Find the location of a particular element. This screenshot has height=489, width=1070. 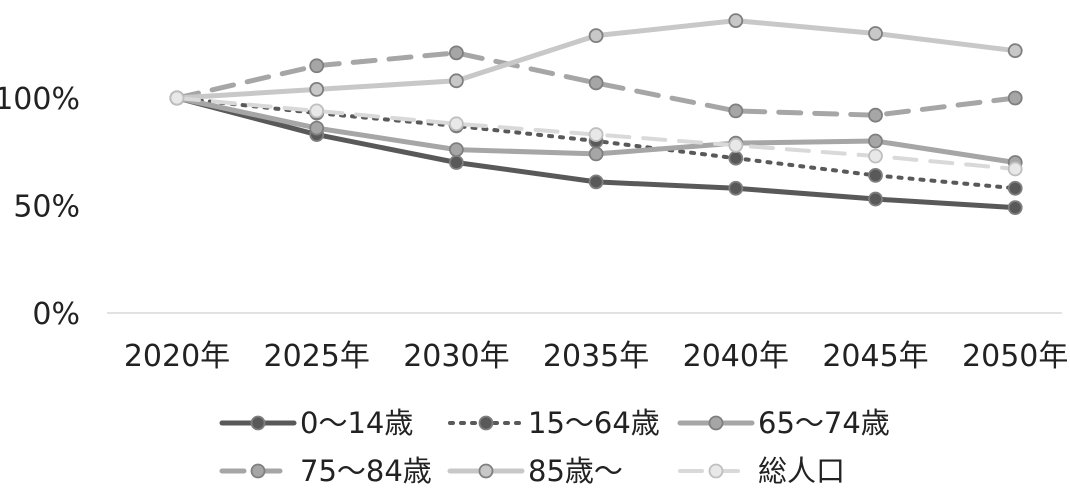

y-axis-ticks: 0% 50% 100% is located at coordinates (40, 207).